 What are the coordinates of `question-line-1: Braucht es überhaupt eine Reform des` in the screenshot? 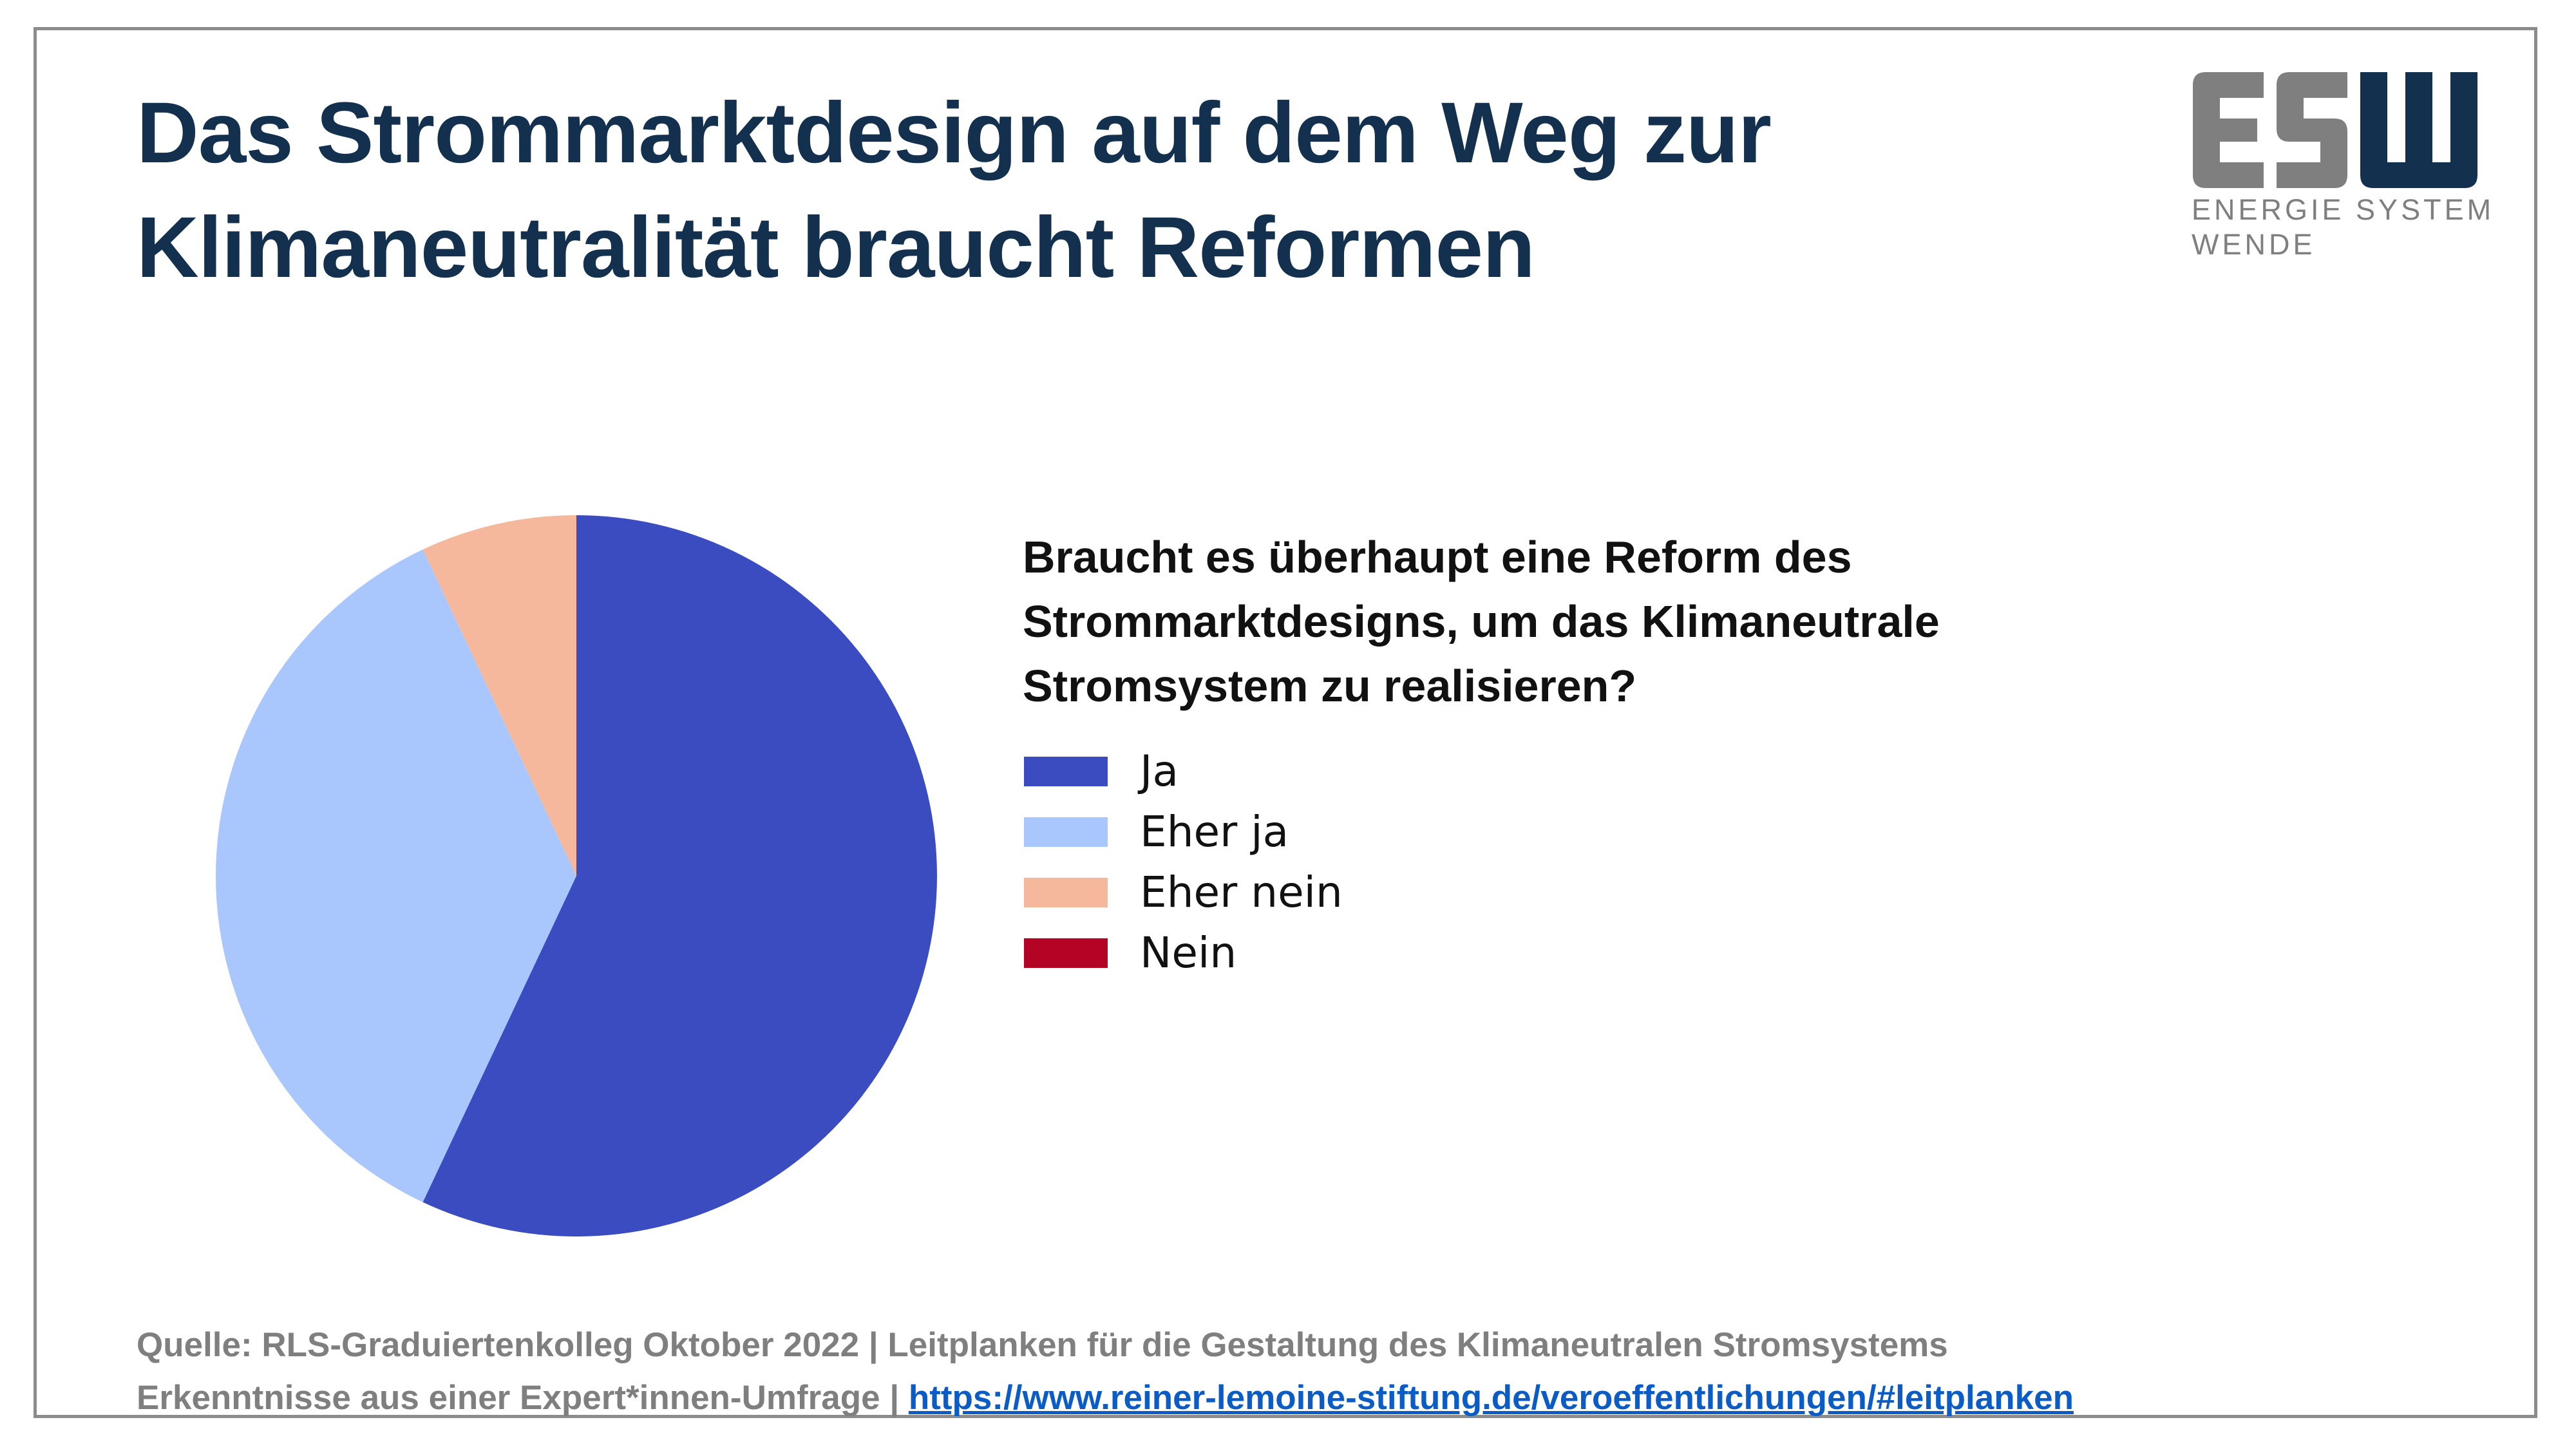 It's located at (1438, 557).